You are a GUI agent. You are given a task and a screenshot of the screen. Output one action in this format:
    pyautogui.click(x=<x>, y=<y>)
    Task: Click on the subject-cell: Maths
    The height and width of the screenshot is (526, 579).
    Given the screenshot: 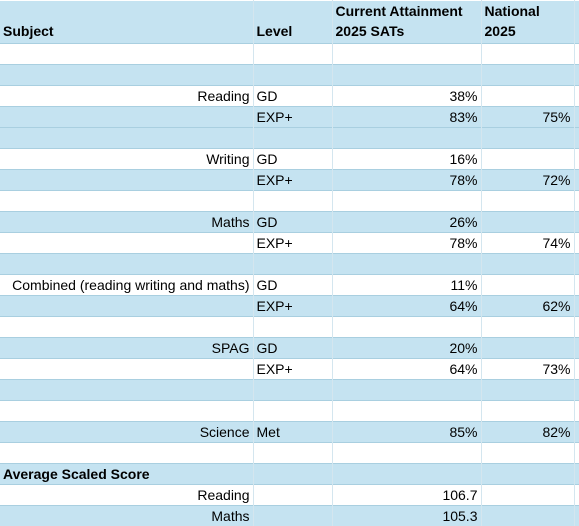 What is the action you would take?
    pyautogui.click(x=126, y=222)
    